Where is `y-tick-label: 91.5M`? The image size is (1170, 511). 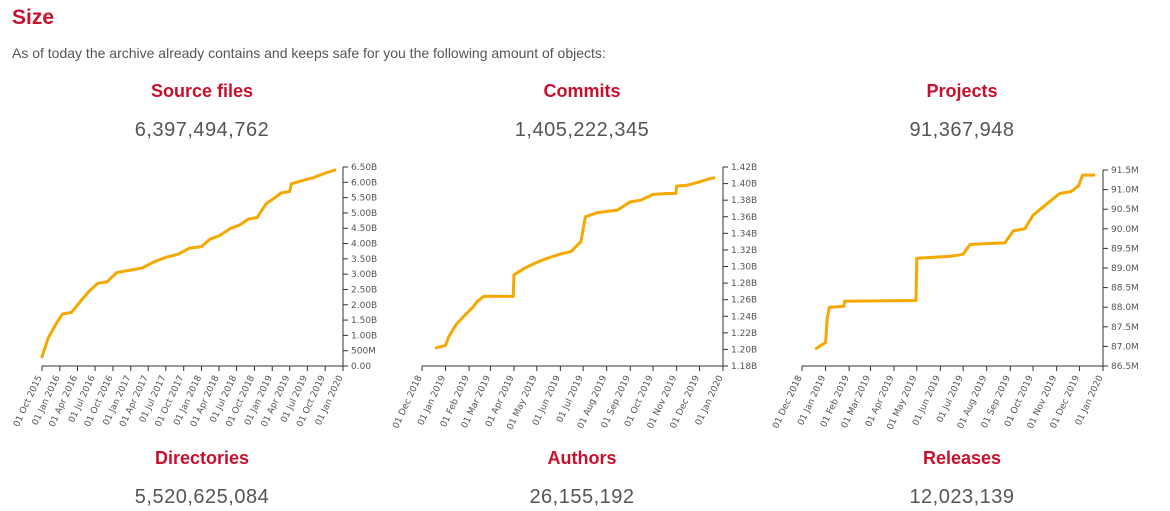 y-tick-label: 91.5M is located at coordinates (1125, 171).